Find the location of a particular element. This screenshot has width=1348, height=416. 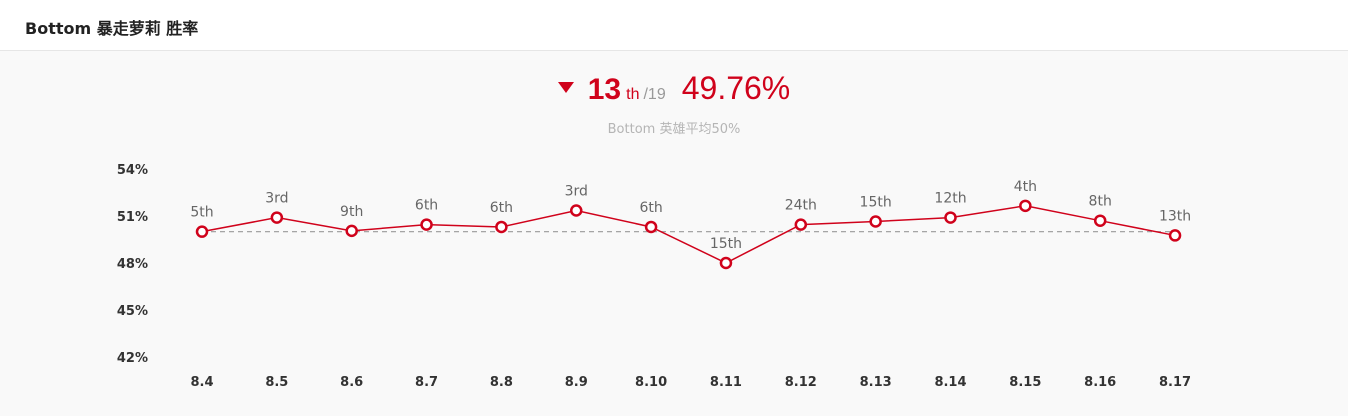

x-tick-label: 8.12 is located at coordinates (801, 382).